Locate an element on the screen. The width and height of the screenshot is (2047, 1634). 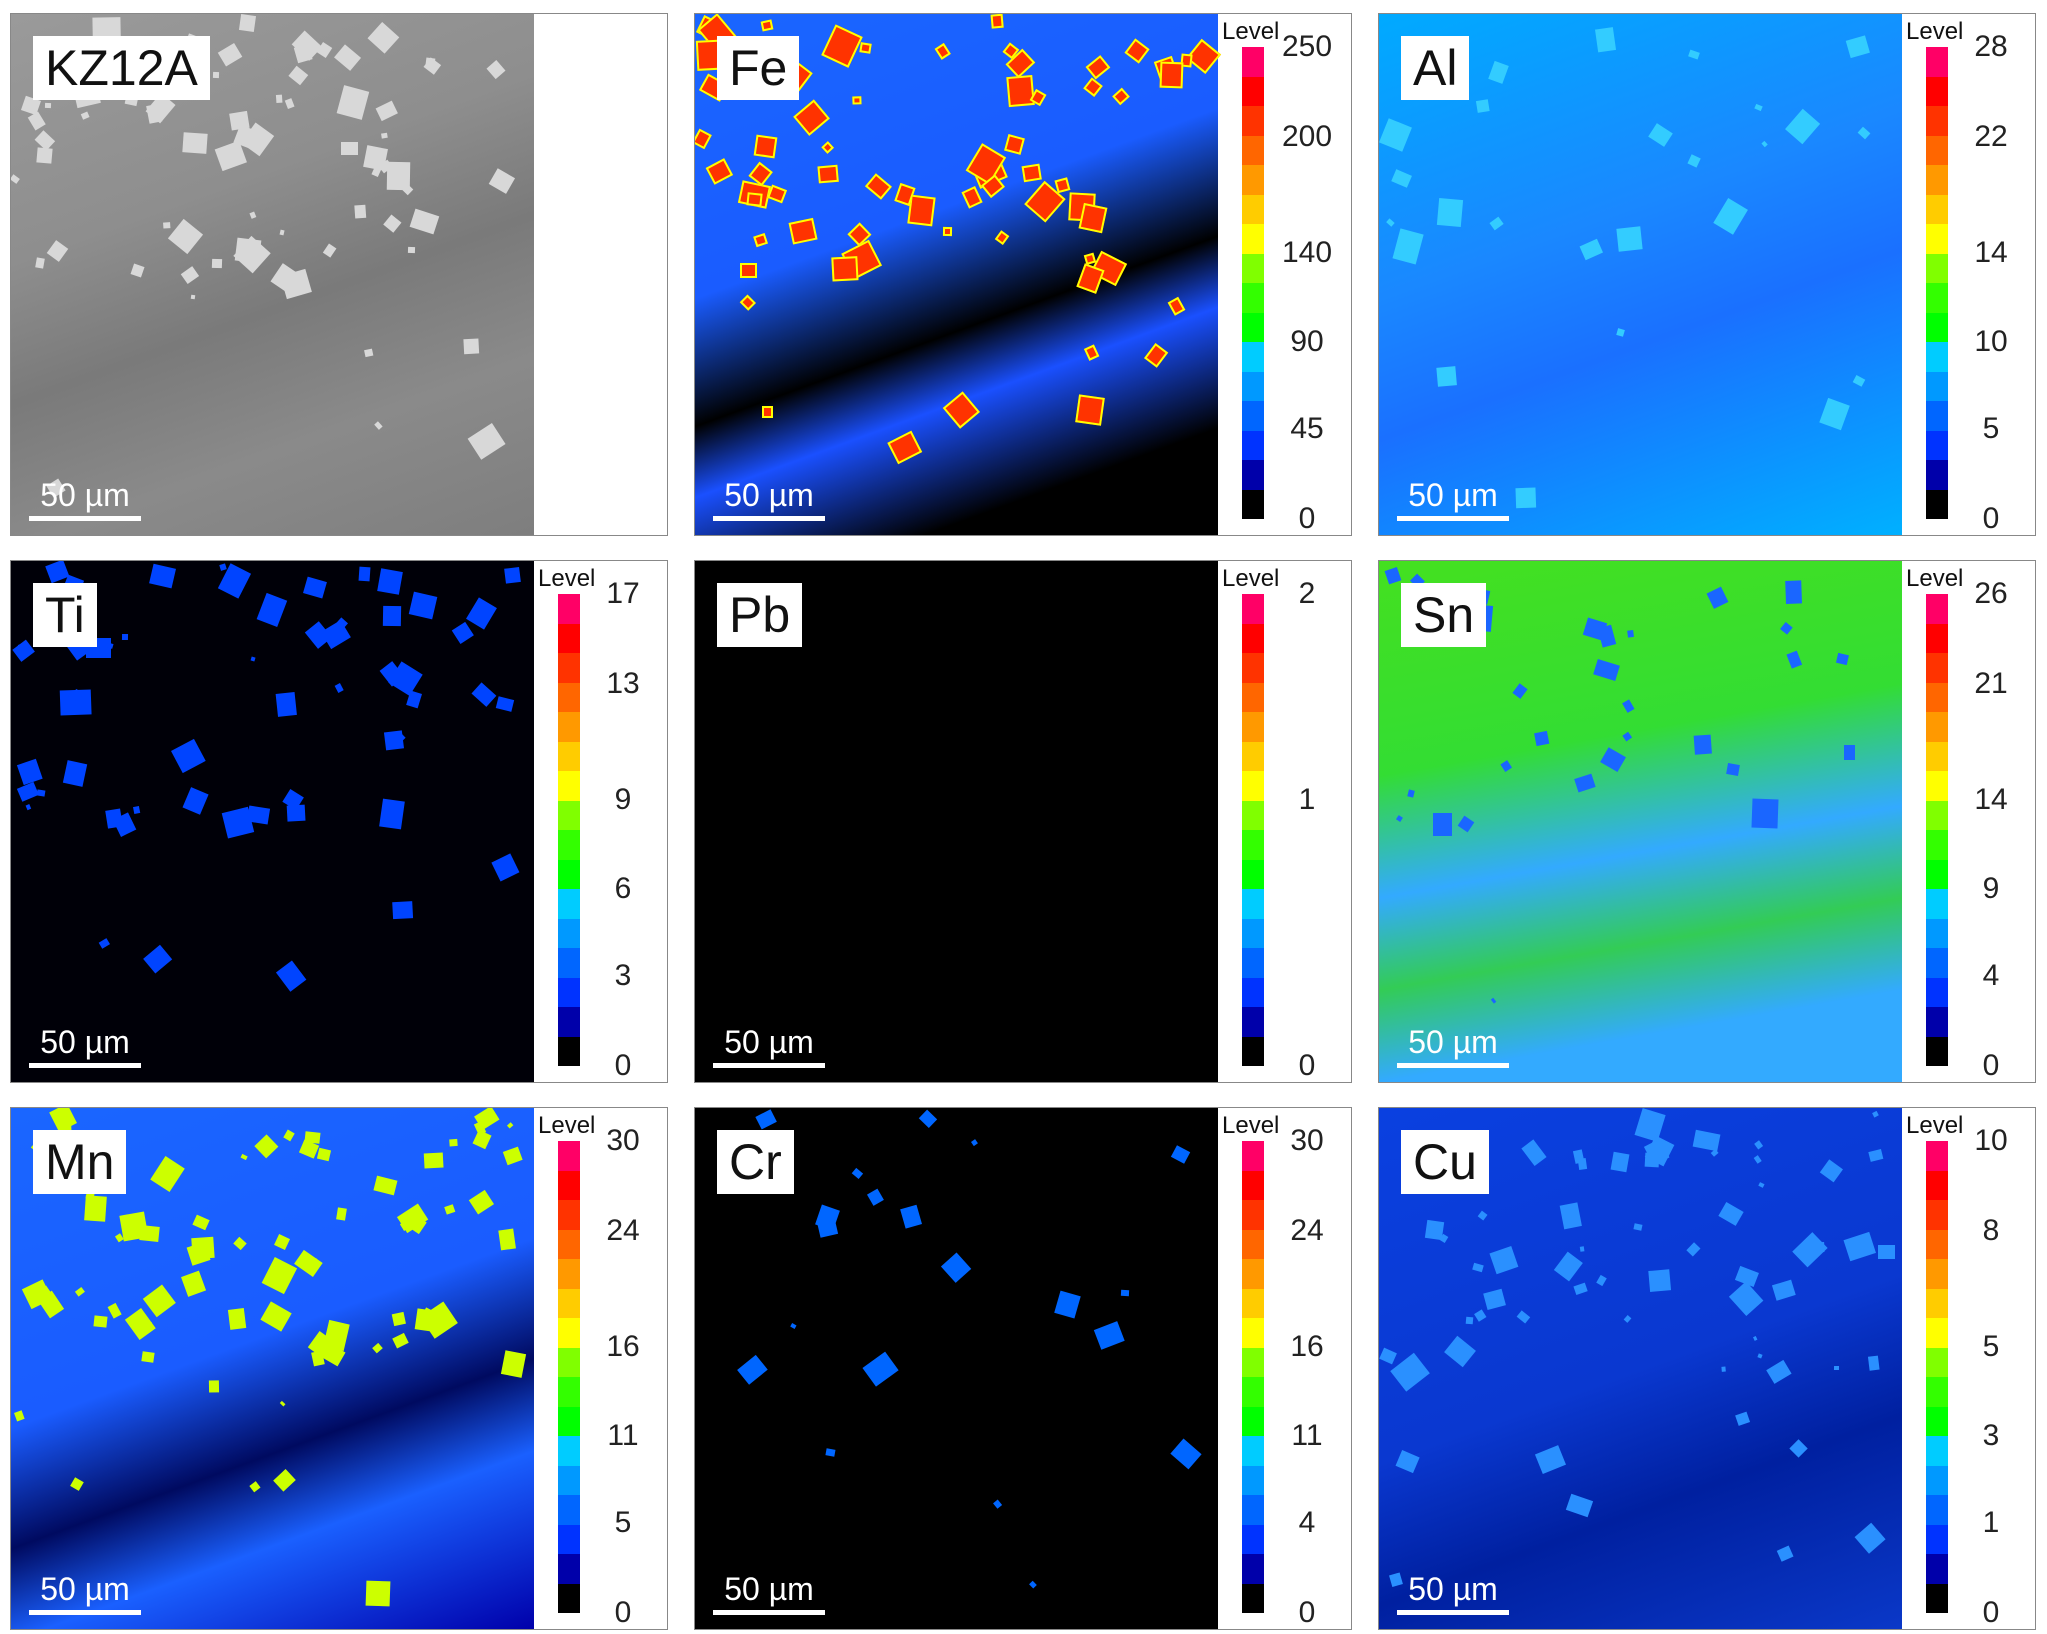
colorbar is located at coordinates (569, 1377).